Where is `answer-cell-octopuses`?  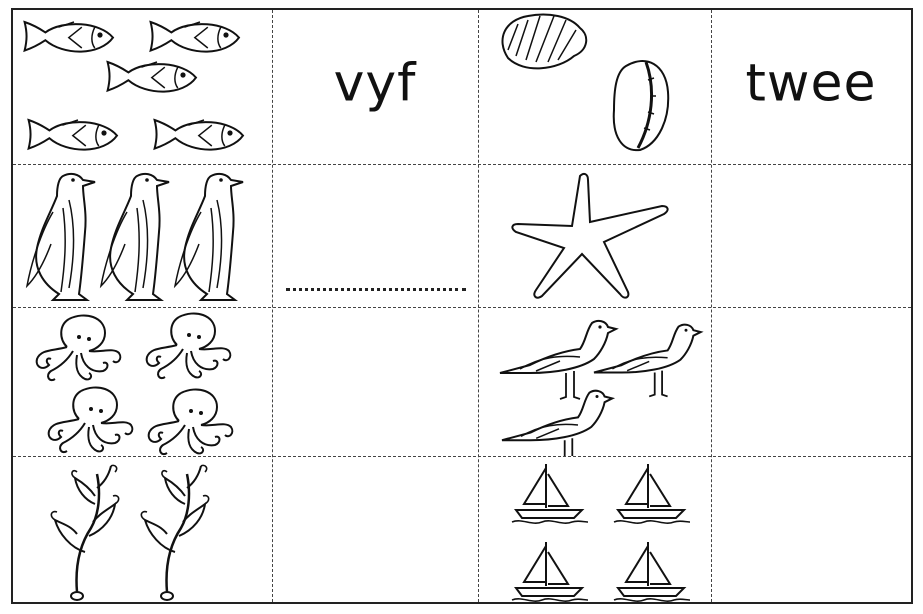 answer-cell-octopuses is located at coordinates (375, 381).